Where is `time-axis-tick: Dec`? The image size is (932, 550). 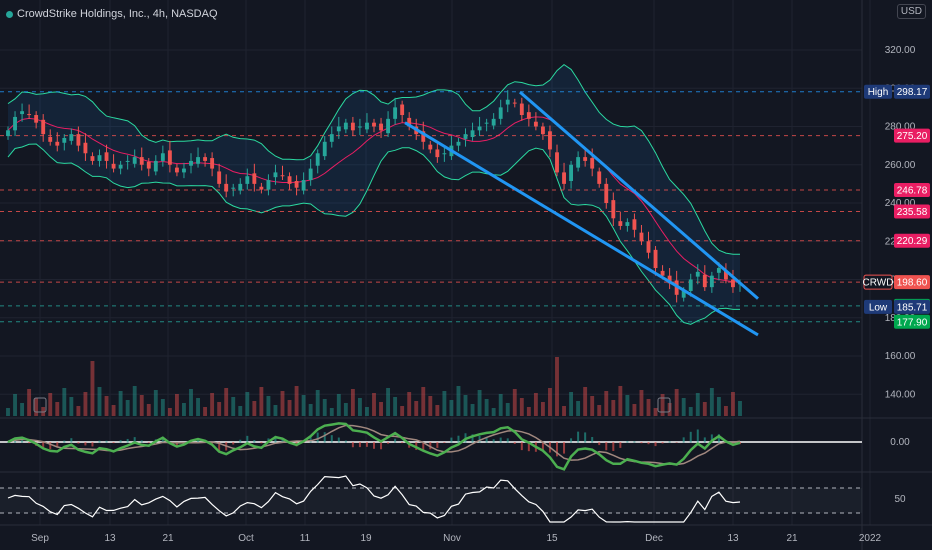
time-axis-tick: Dec is located at coordinates (654, 538).